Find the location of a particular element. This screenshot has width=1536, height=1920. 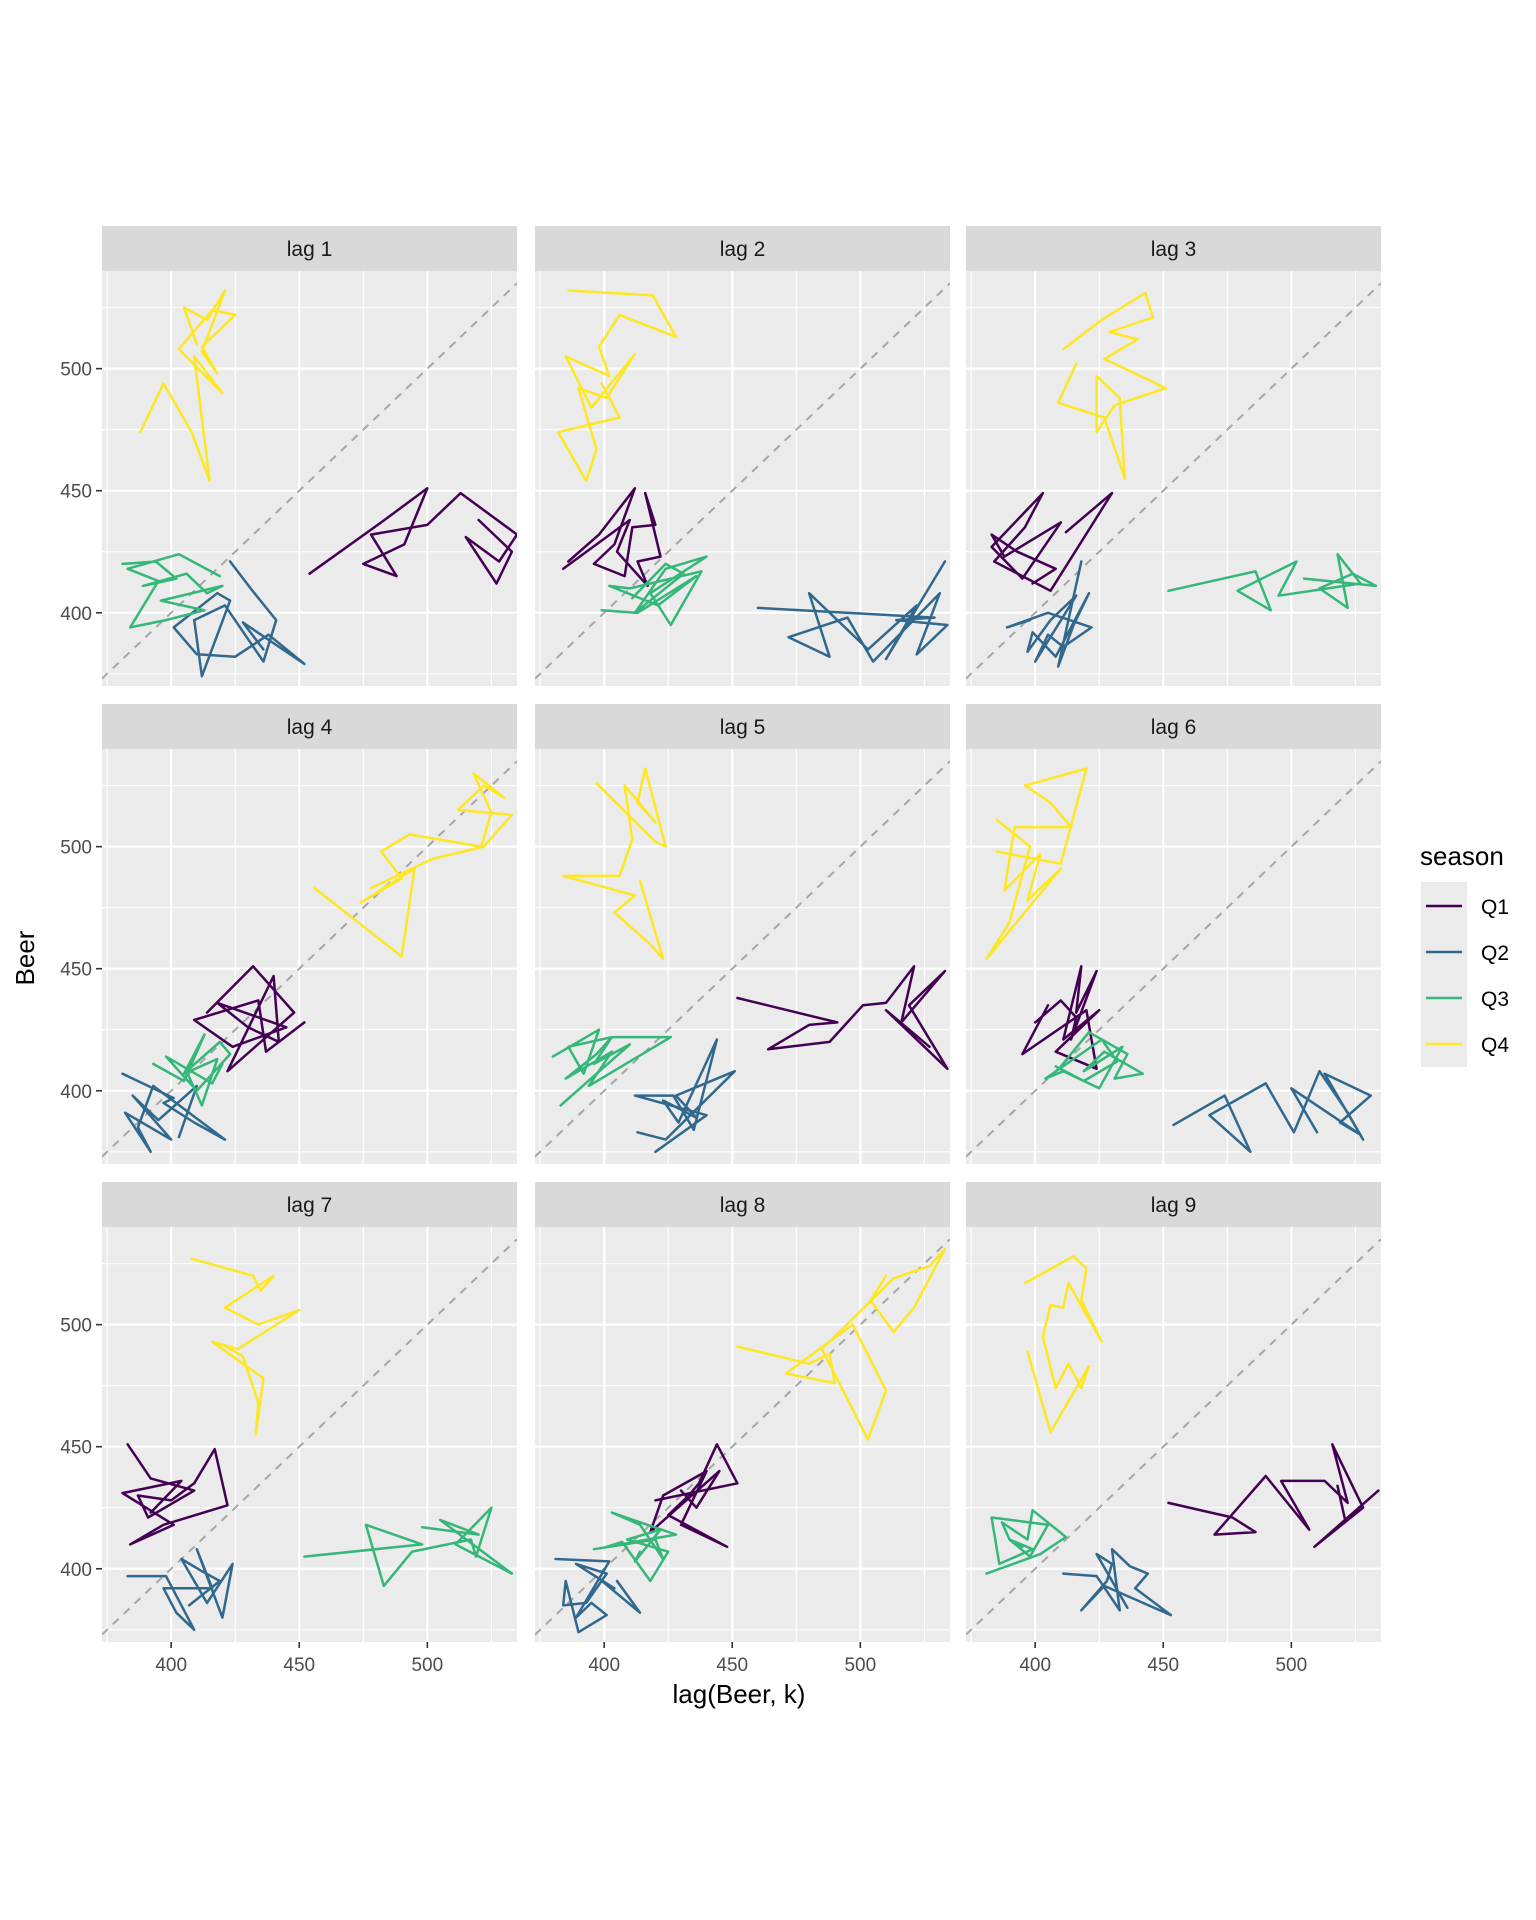

x-tick-label: 400 is located at coordinates (1035, 1665).